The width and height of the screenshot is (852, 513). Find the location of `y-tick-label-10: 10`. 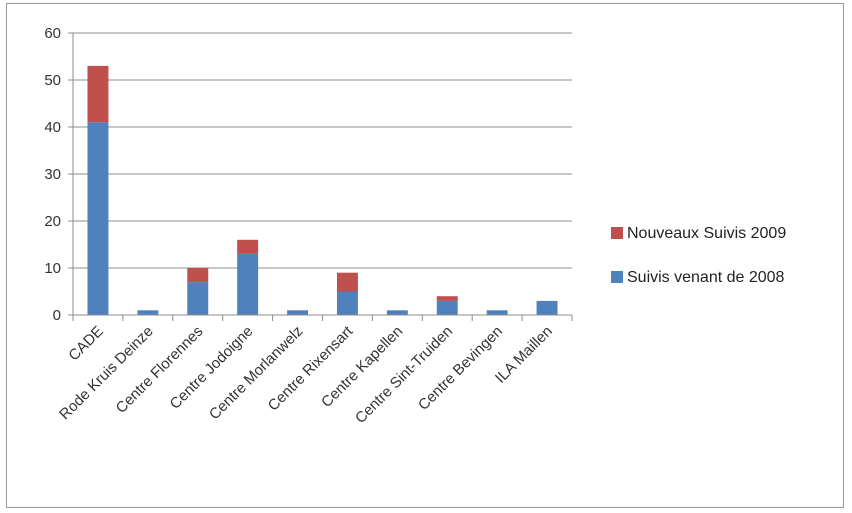

y-tick-label-10: 10 is located at coordinates (52, 268).